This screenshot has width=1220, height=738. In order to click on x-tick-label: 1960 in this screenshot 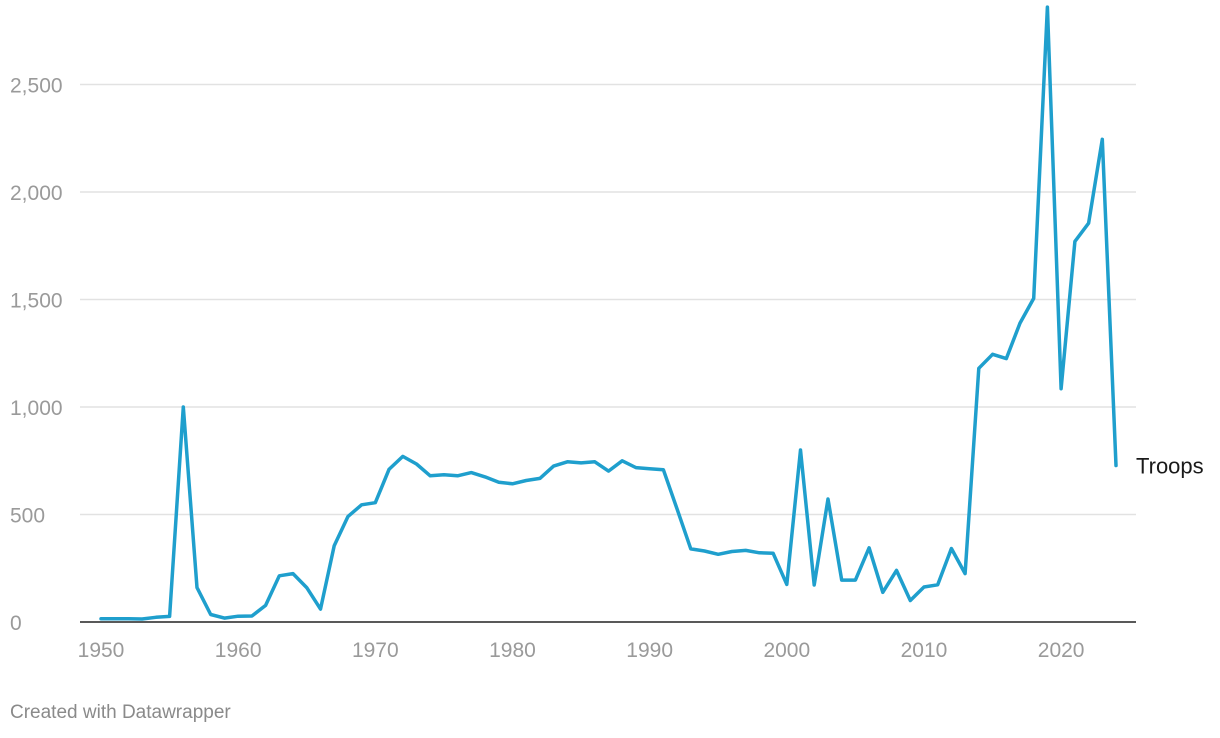, I will do `click(238, 650)`.